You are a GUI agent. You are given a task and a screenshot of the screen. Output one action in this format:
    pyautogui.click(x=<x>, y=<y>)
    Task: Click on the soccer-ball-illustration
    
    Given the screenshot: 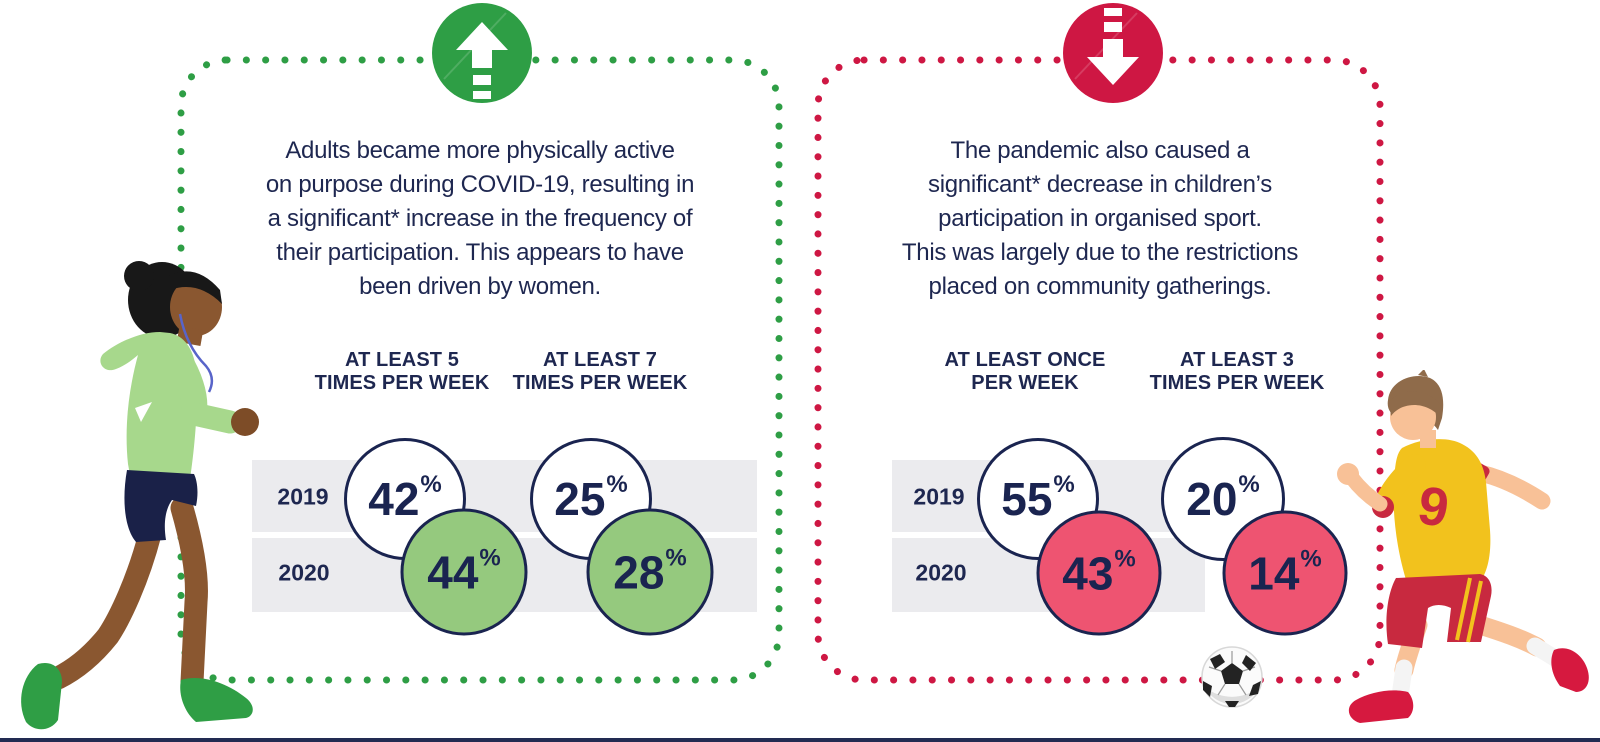 What is the action you would take?
    pyautogui.click(x=1232, y=677)
    